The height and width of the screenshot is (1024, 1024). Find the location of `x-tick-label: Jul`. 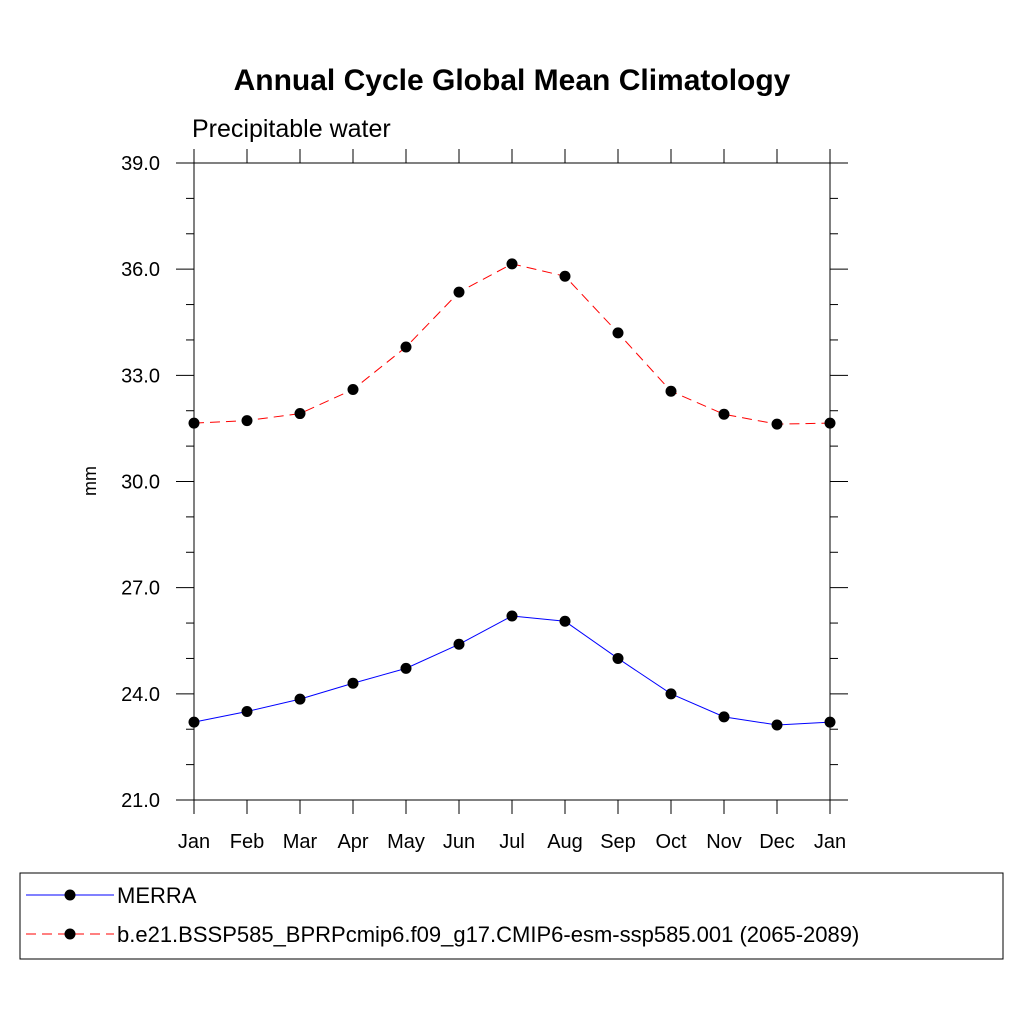

x-tick-label: Jul is located at coordinates (512, 842).